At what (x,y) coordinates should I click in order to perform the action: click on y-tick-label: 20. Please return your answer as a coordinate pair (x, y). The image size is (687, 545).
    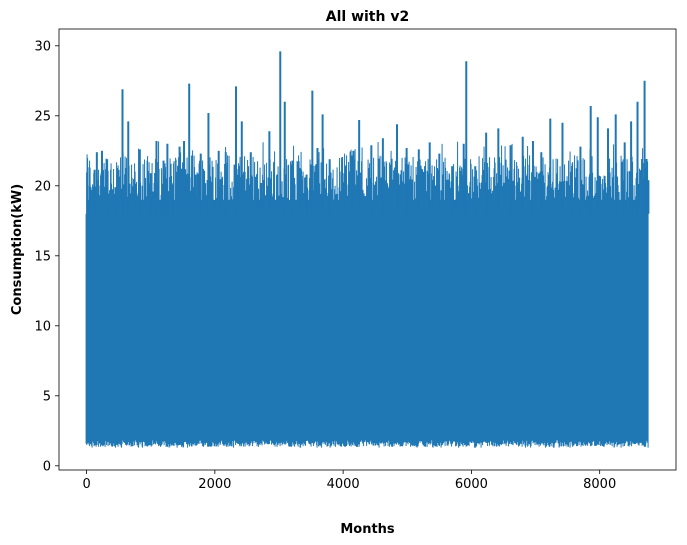
    Looking at the image, I should click on (42, 186).